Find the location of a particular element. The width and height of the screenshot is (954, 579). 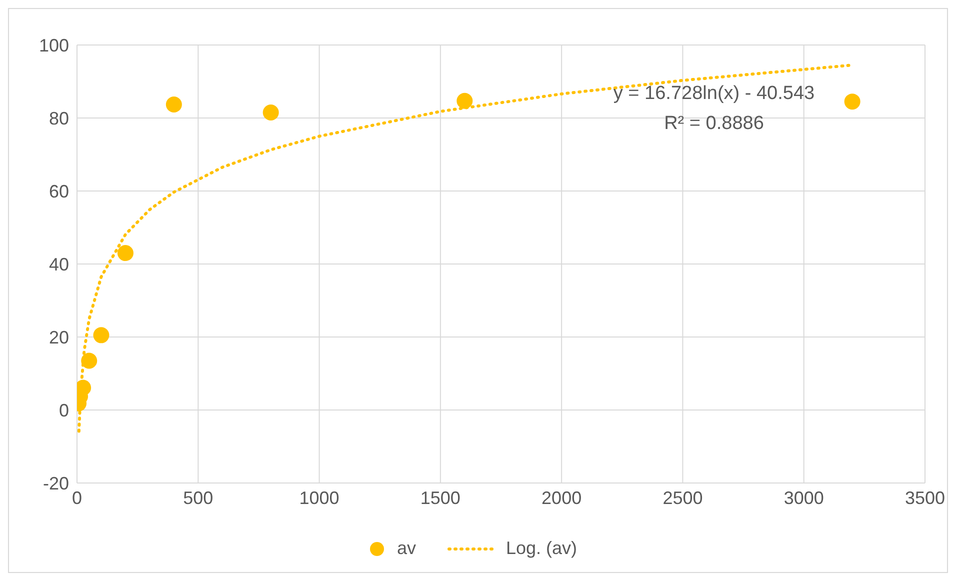

y-tick-label: -20 is located at coordinates (55, 483).